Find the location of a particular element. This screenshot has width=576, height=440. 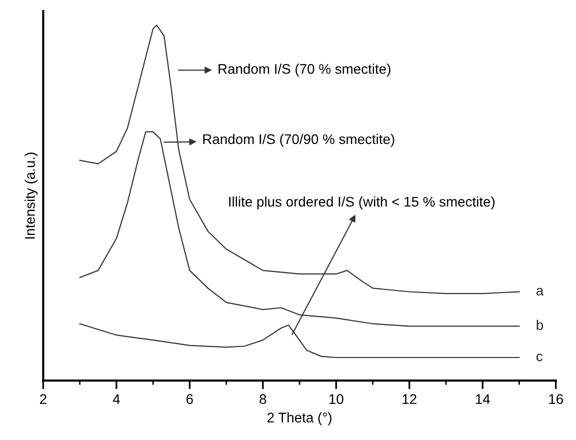

x-tick-label: 10 is located at coordinates (336, 399).